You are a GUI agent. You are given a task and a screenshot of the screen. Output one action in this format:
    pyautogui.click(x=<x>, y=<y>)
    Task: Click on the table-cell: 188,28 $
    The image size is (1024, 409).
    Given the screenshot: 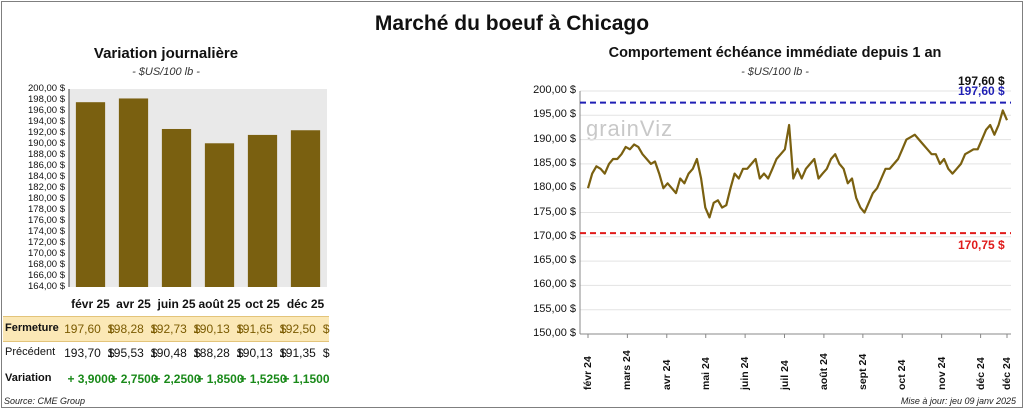 What is the action you would take?
    pyautogui.click(x=212, y=353)
    